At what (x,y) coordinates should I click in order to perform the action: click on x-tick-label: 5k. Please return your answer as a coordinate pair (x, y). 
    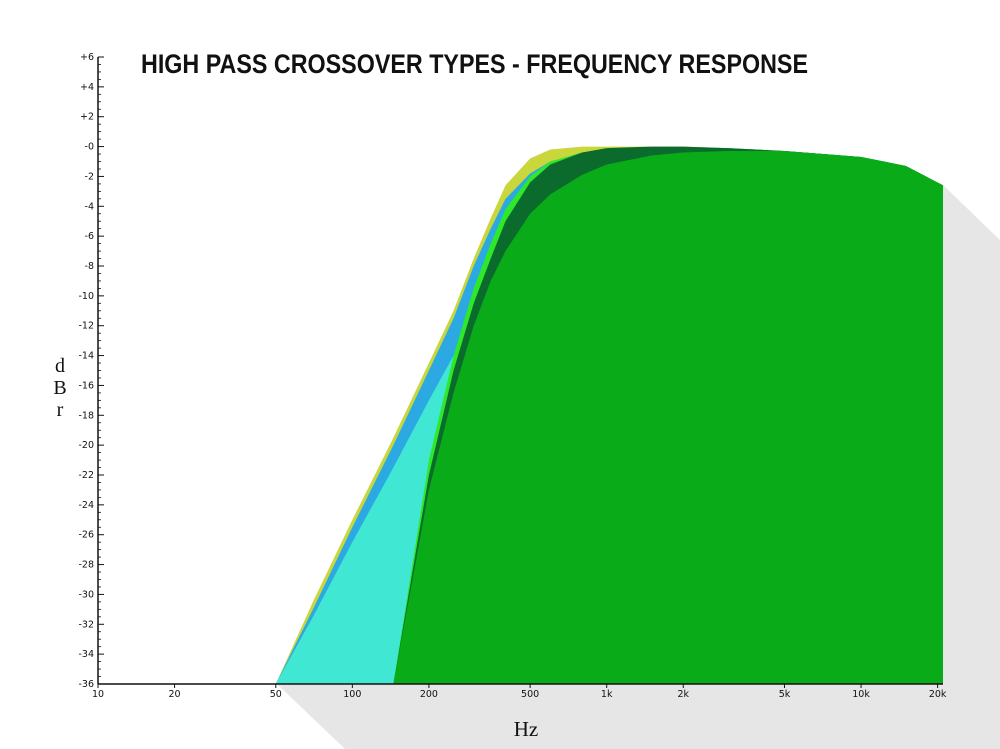
    Looking at the image, I should click on (785, 694).